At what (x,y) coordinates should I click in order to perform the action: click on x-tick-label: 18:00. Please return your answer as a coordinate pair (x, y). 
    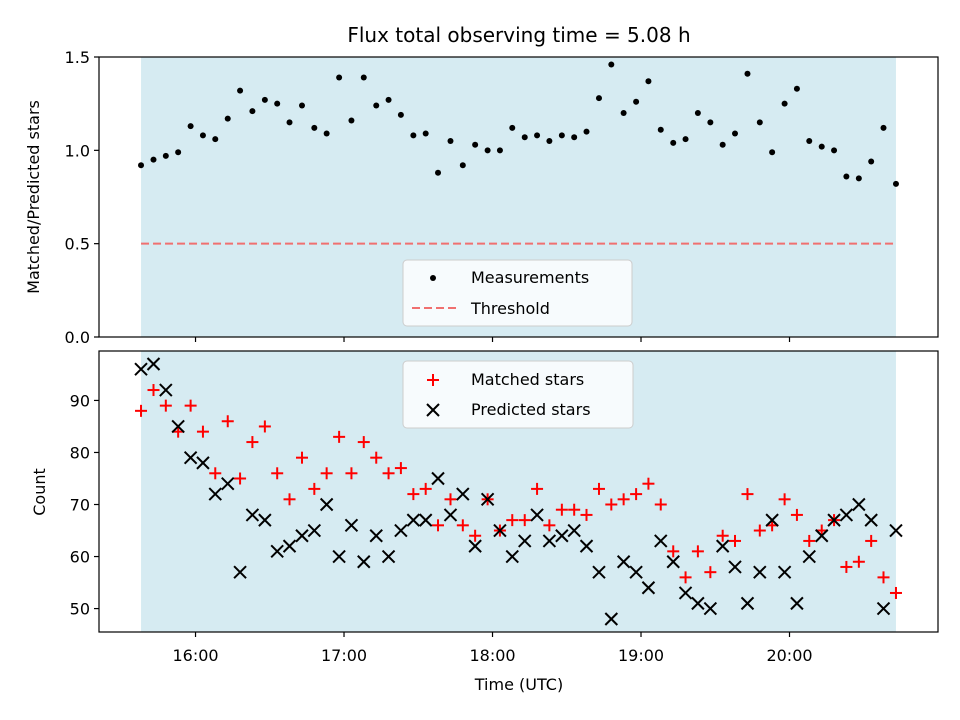
    Looking at the image, I should click on (492, 655).